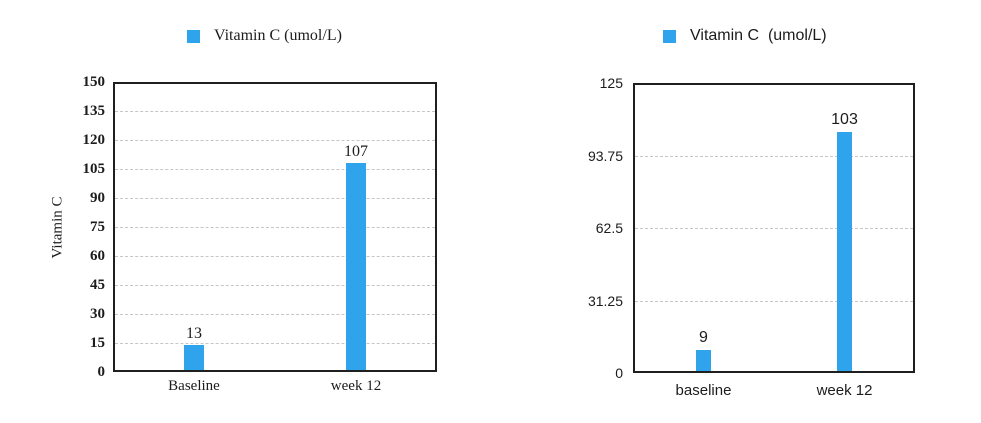 The width and height of the screenshot is (981, 423). What do you see at coordinates (609, 228) in the screenshot?
I see `y-tick-label: 62.5` at bounding box center [609, 228].